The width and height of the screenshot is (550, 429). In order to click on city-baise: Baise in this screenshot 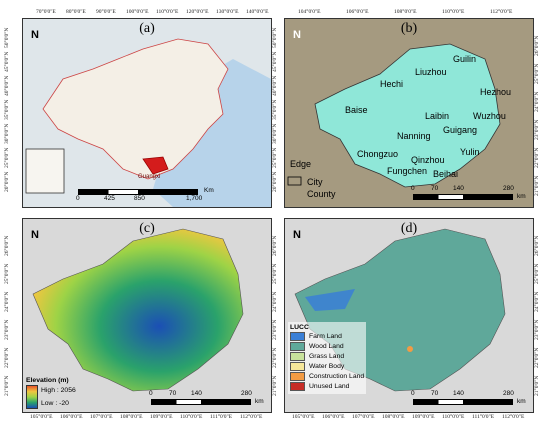, I will do `click(356, 110)`.